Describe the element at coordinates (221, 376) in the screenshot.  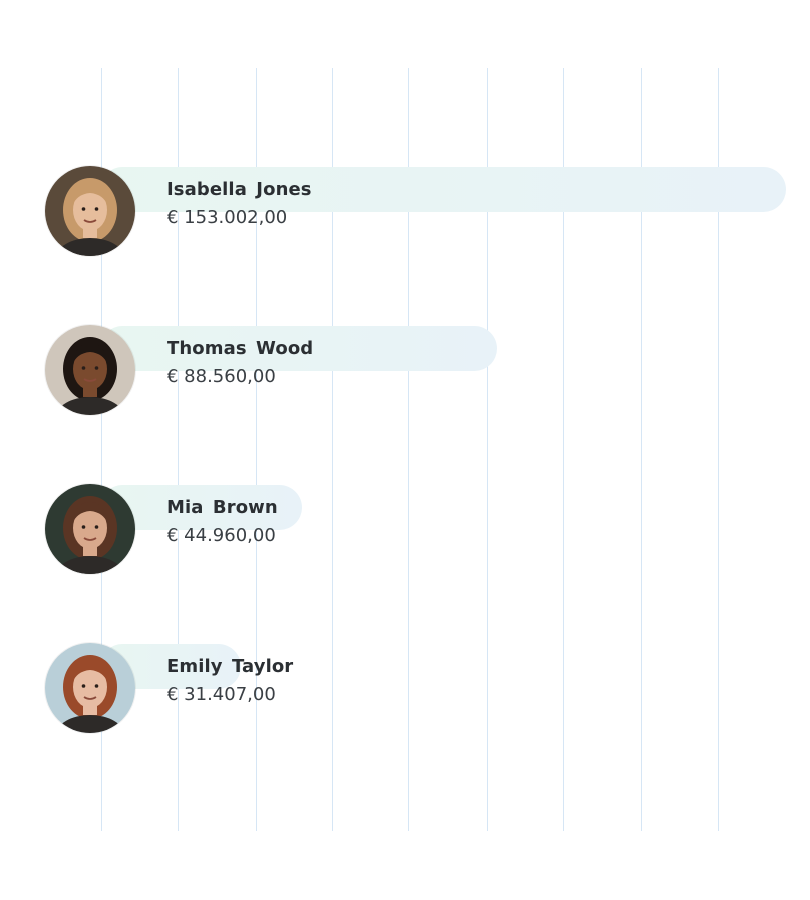
I see `value-label-2: € 88.560,00` at that location.